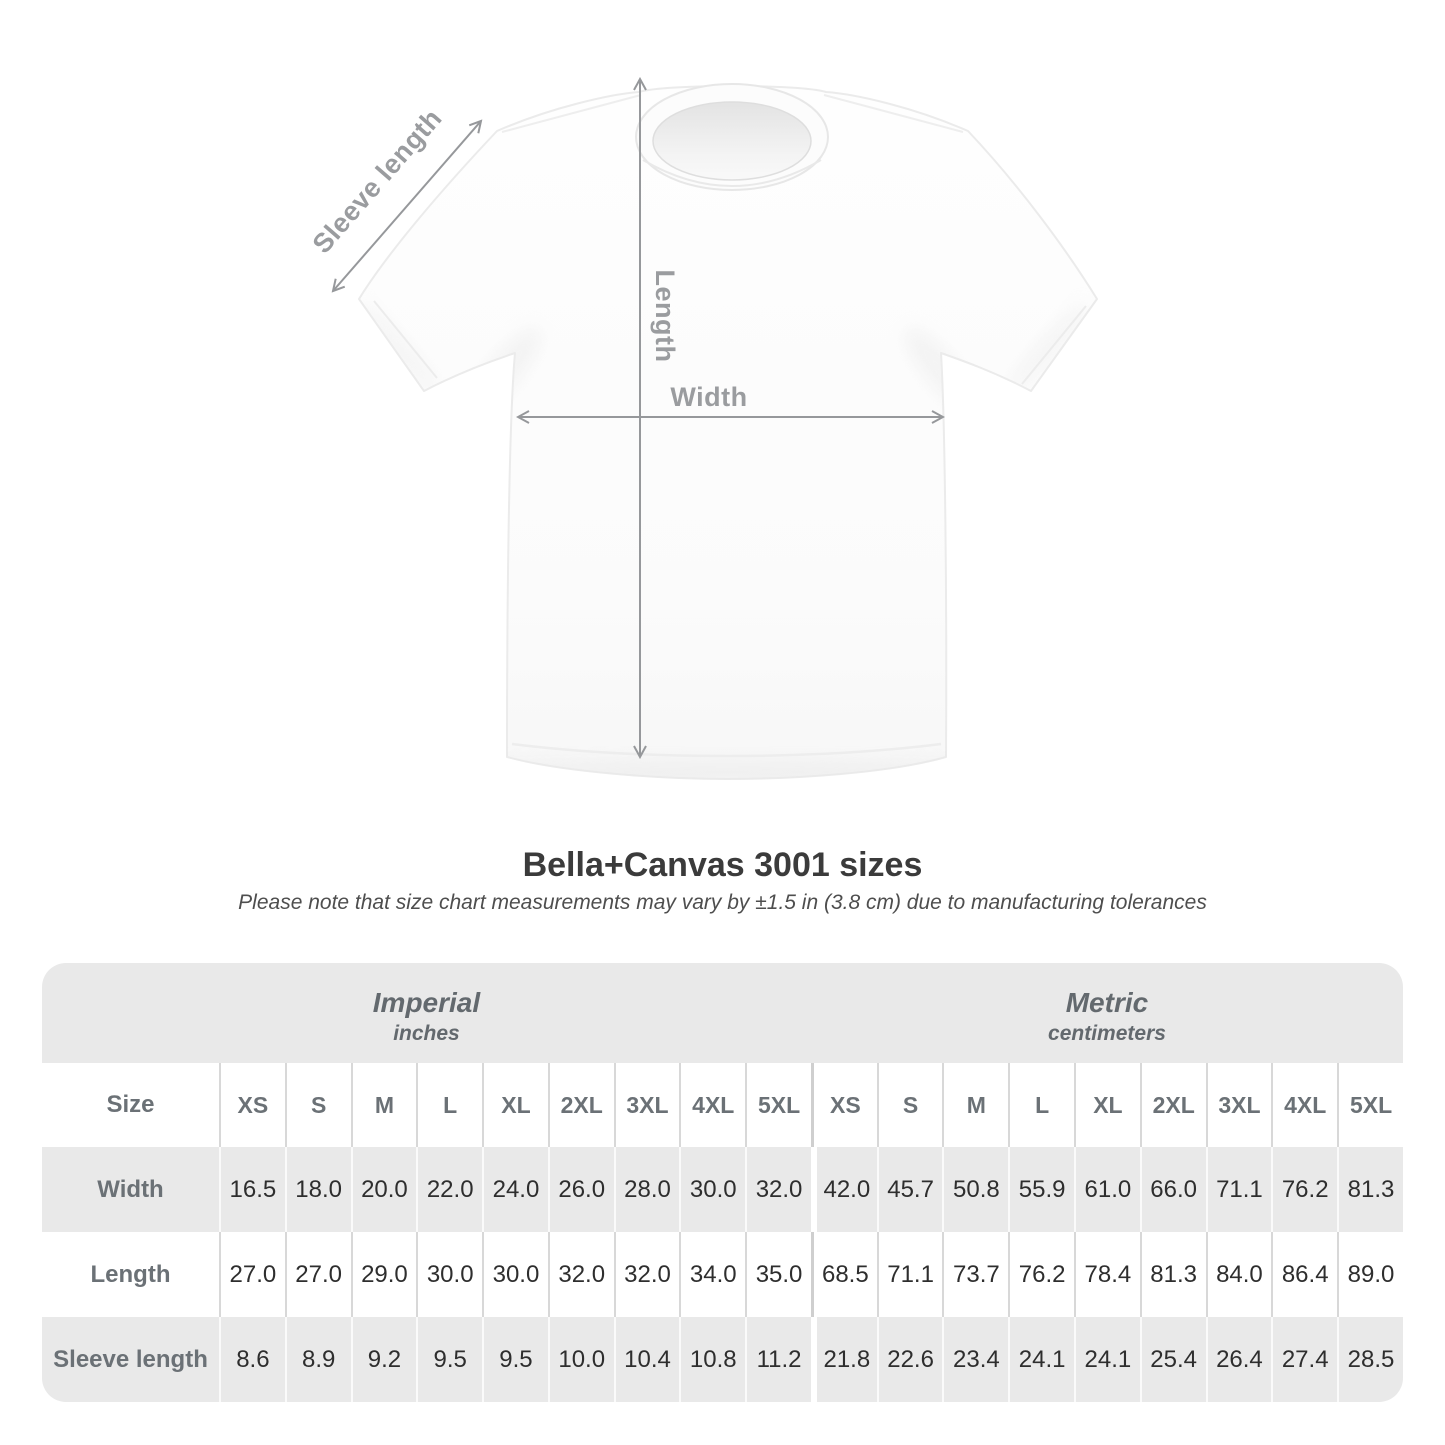  Describe the element at coordinates (1172, 1359) in the screenshot. I see `table-cell: 25.4` at that location.